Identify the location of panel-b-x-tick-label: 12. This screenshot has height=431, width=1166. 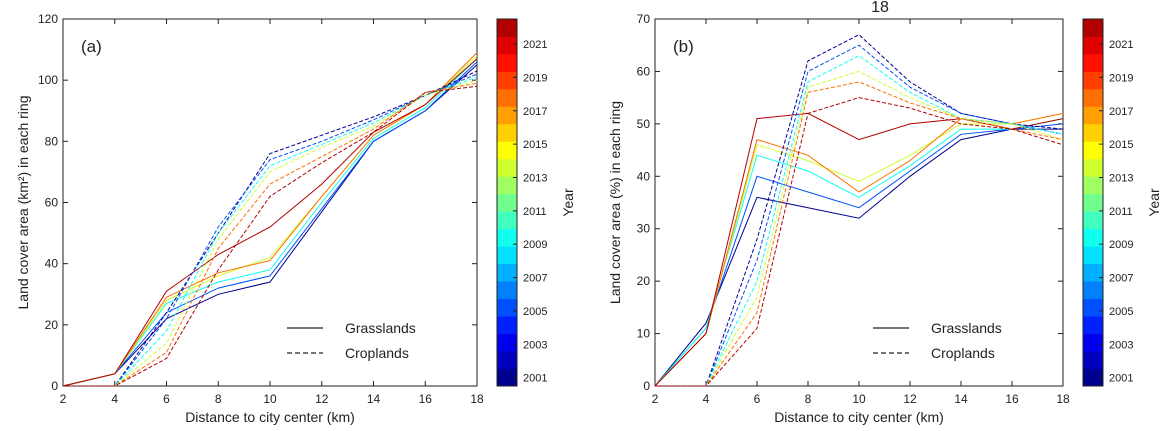
(910, 399).